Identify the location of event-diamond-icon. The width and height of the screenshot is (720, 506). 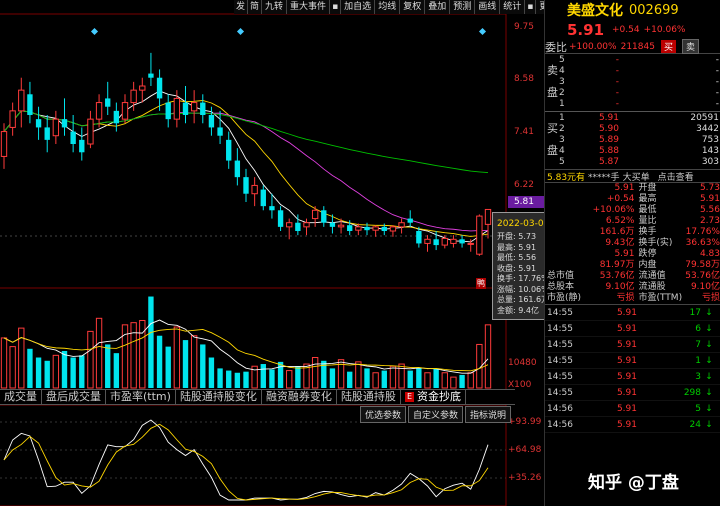
(482, 31).